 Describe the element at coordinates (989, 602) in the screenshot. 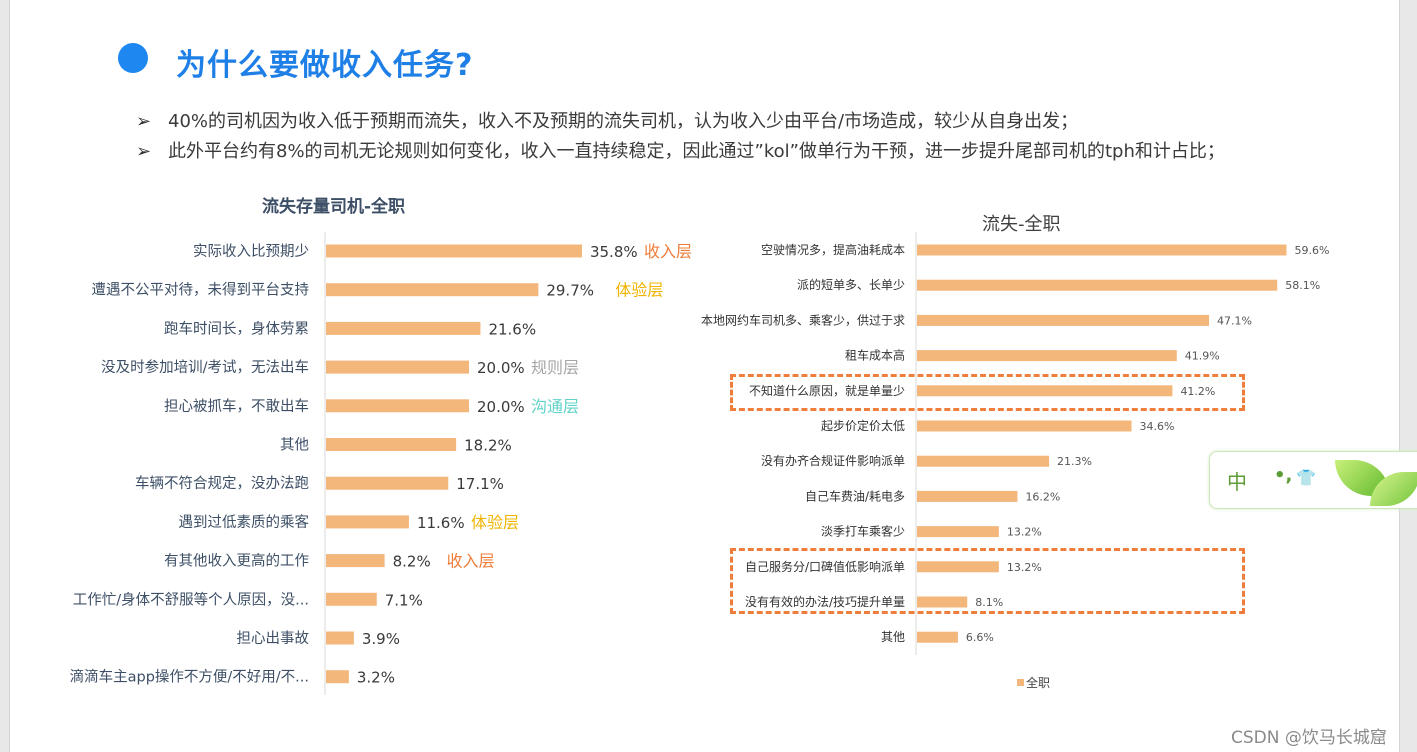

I see `right-value-label: 8.1%` at that location.